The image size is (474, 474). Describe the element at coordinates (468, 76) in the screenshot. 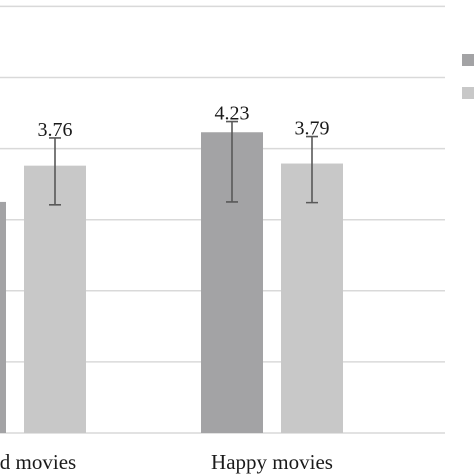

I see `legend` at that location.